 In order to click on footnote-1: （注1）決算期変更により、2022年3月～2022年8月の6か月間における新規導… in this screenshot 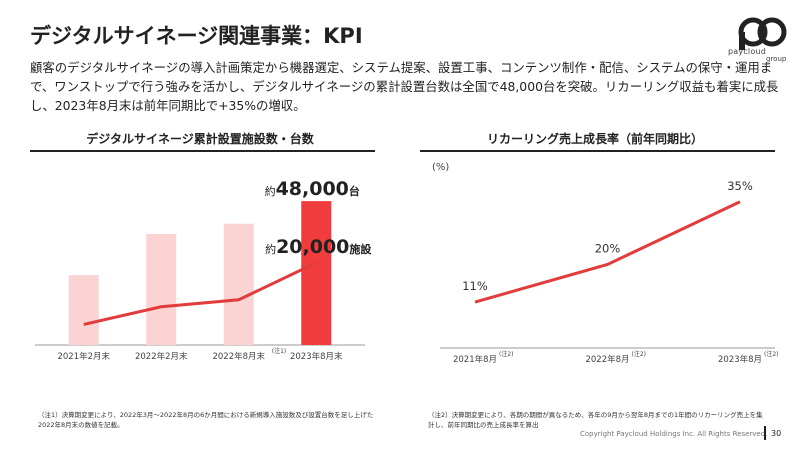, I will do `click(206, 420)`.